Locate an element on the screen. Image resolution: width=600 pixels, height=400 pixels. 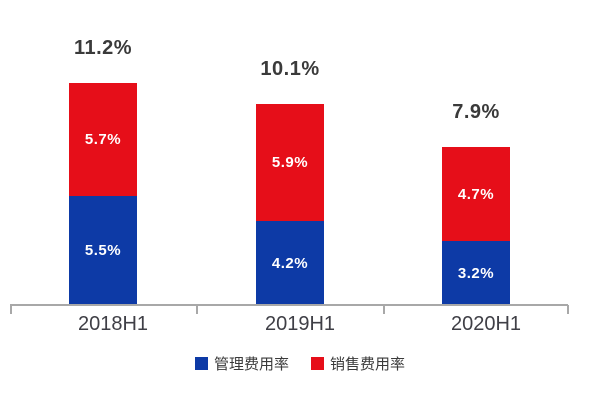
sales-expense-segment: 5.9% is located at coordinates (290, 162).